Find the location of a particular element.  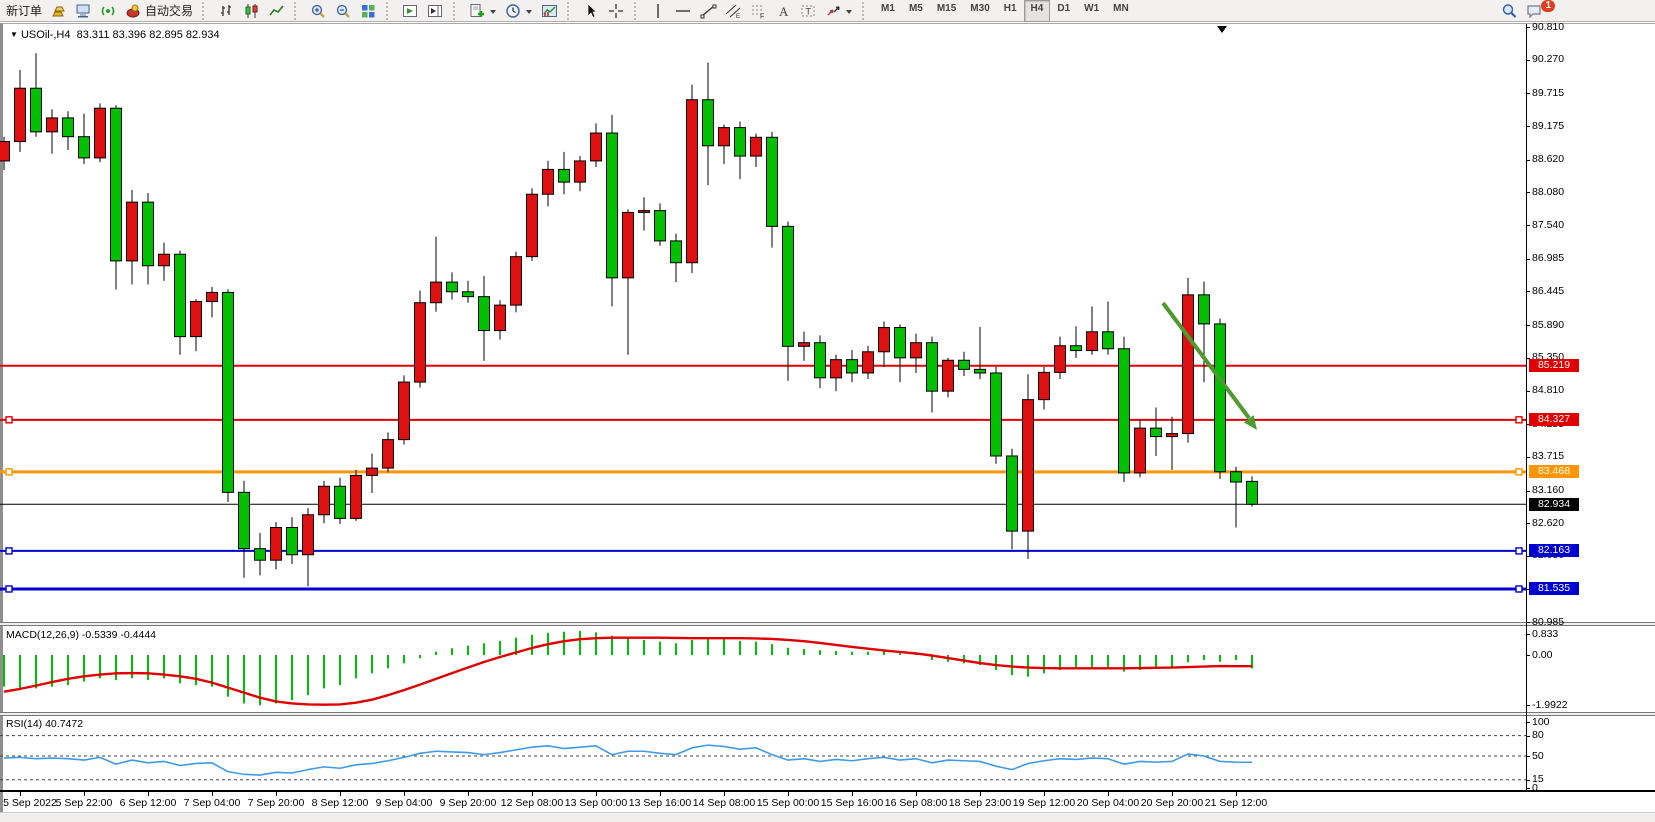

auto-trading-button: 自动交易 is located at coordinates (159, 11).